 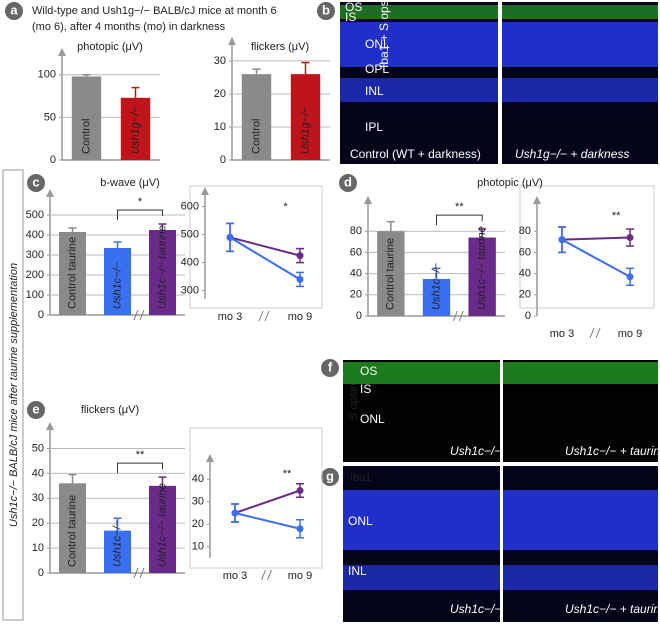 I want to click on y-tick-label: 100, so click(x=35, y=295).